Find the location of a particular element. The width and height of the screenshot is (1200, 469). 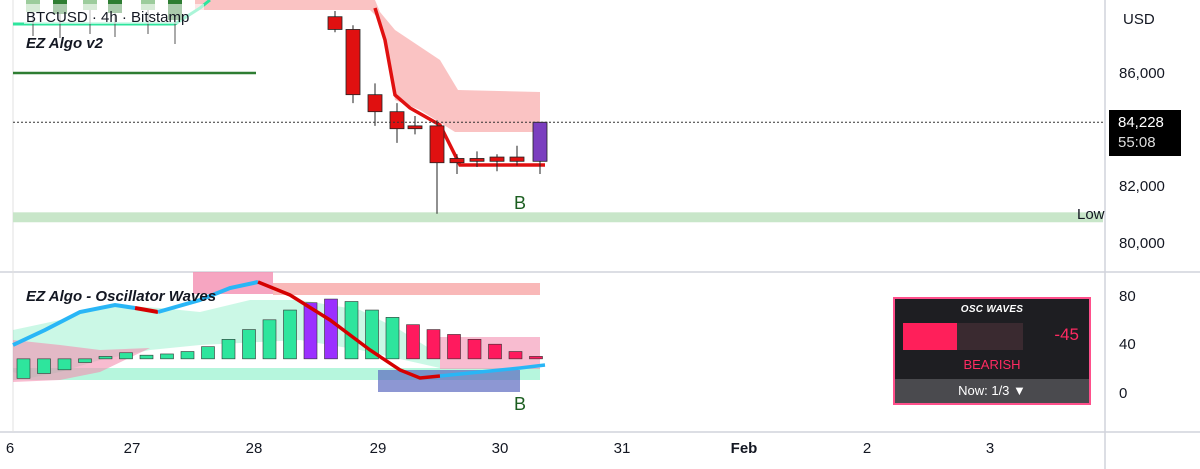

osc-page-selector: Now: 1/3 ▼ is located at coordinates (992, 391).